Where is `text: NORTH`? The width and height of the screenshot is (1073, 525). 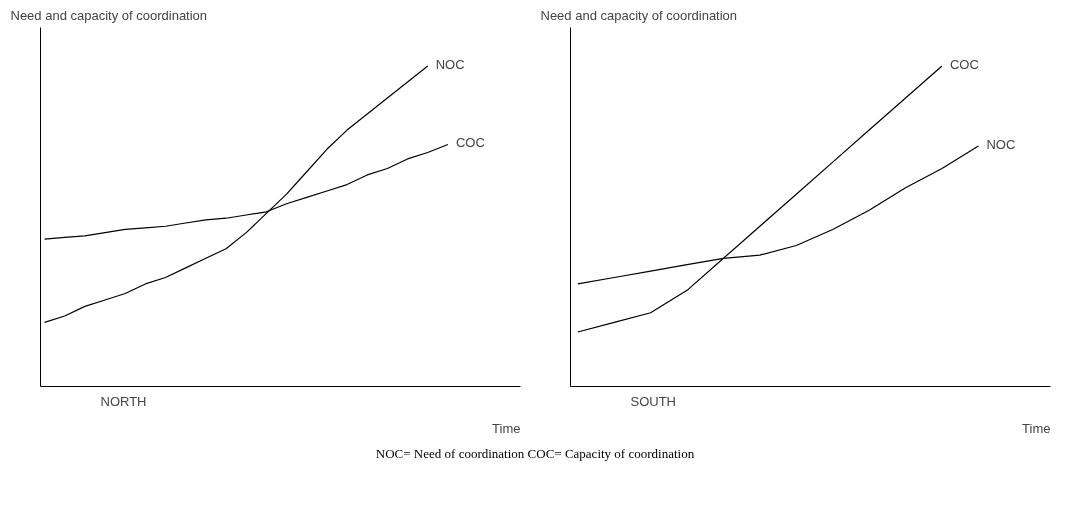 text: NORTH is located at coordinates (123, 401).